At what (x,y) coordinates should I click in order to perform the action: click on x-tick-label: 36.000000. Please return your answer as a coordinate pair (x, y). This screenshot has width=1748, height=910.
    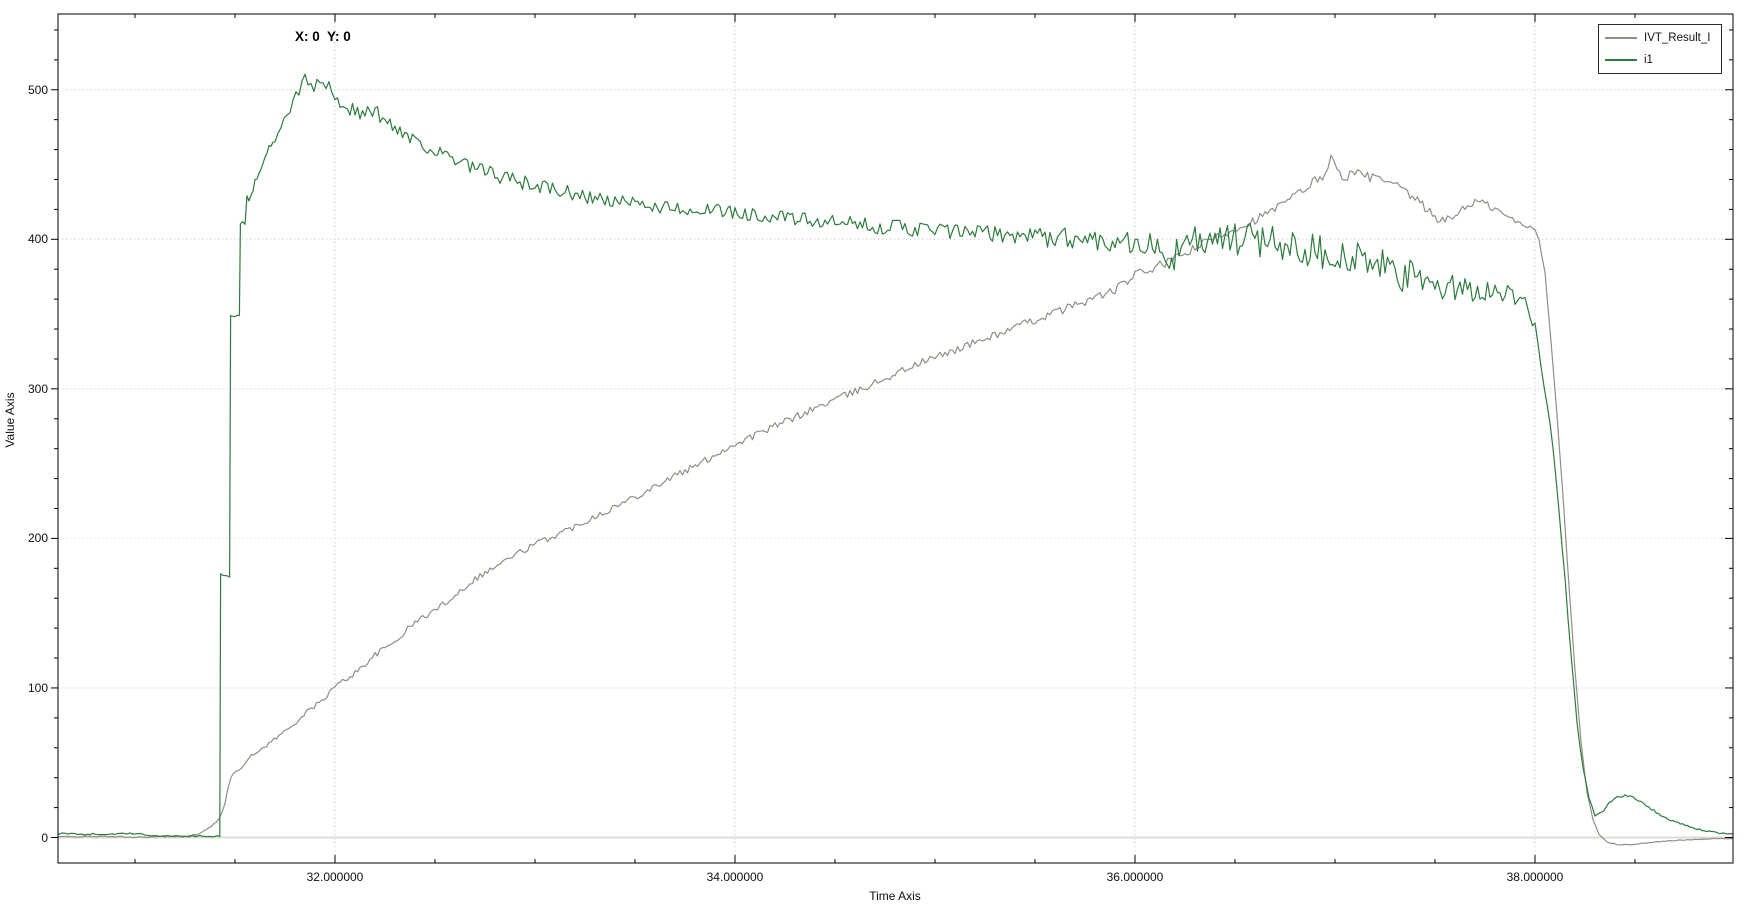
    Looking at the image, I should click on (1135, 877).